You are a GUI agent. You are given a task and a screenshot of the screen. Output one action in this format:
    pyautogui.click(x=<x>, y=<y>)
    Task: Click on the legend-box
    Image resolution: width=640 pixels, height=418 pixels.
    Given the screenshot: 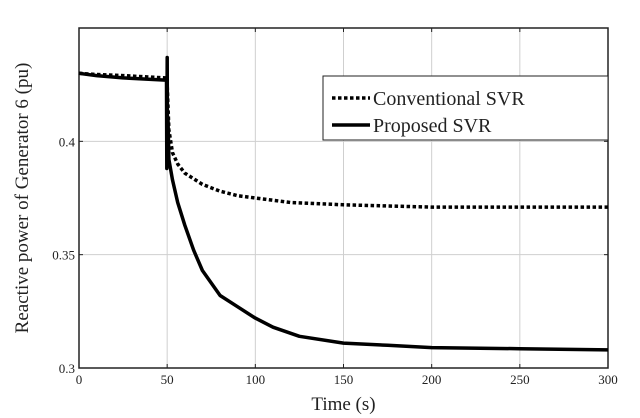 What is the action you would take?
    pyautogui.click(x=465, y=108)
    